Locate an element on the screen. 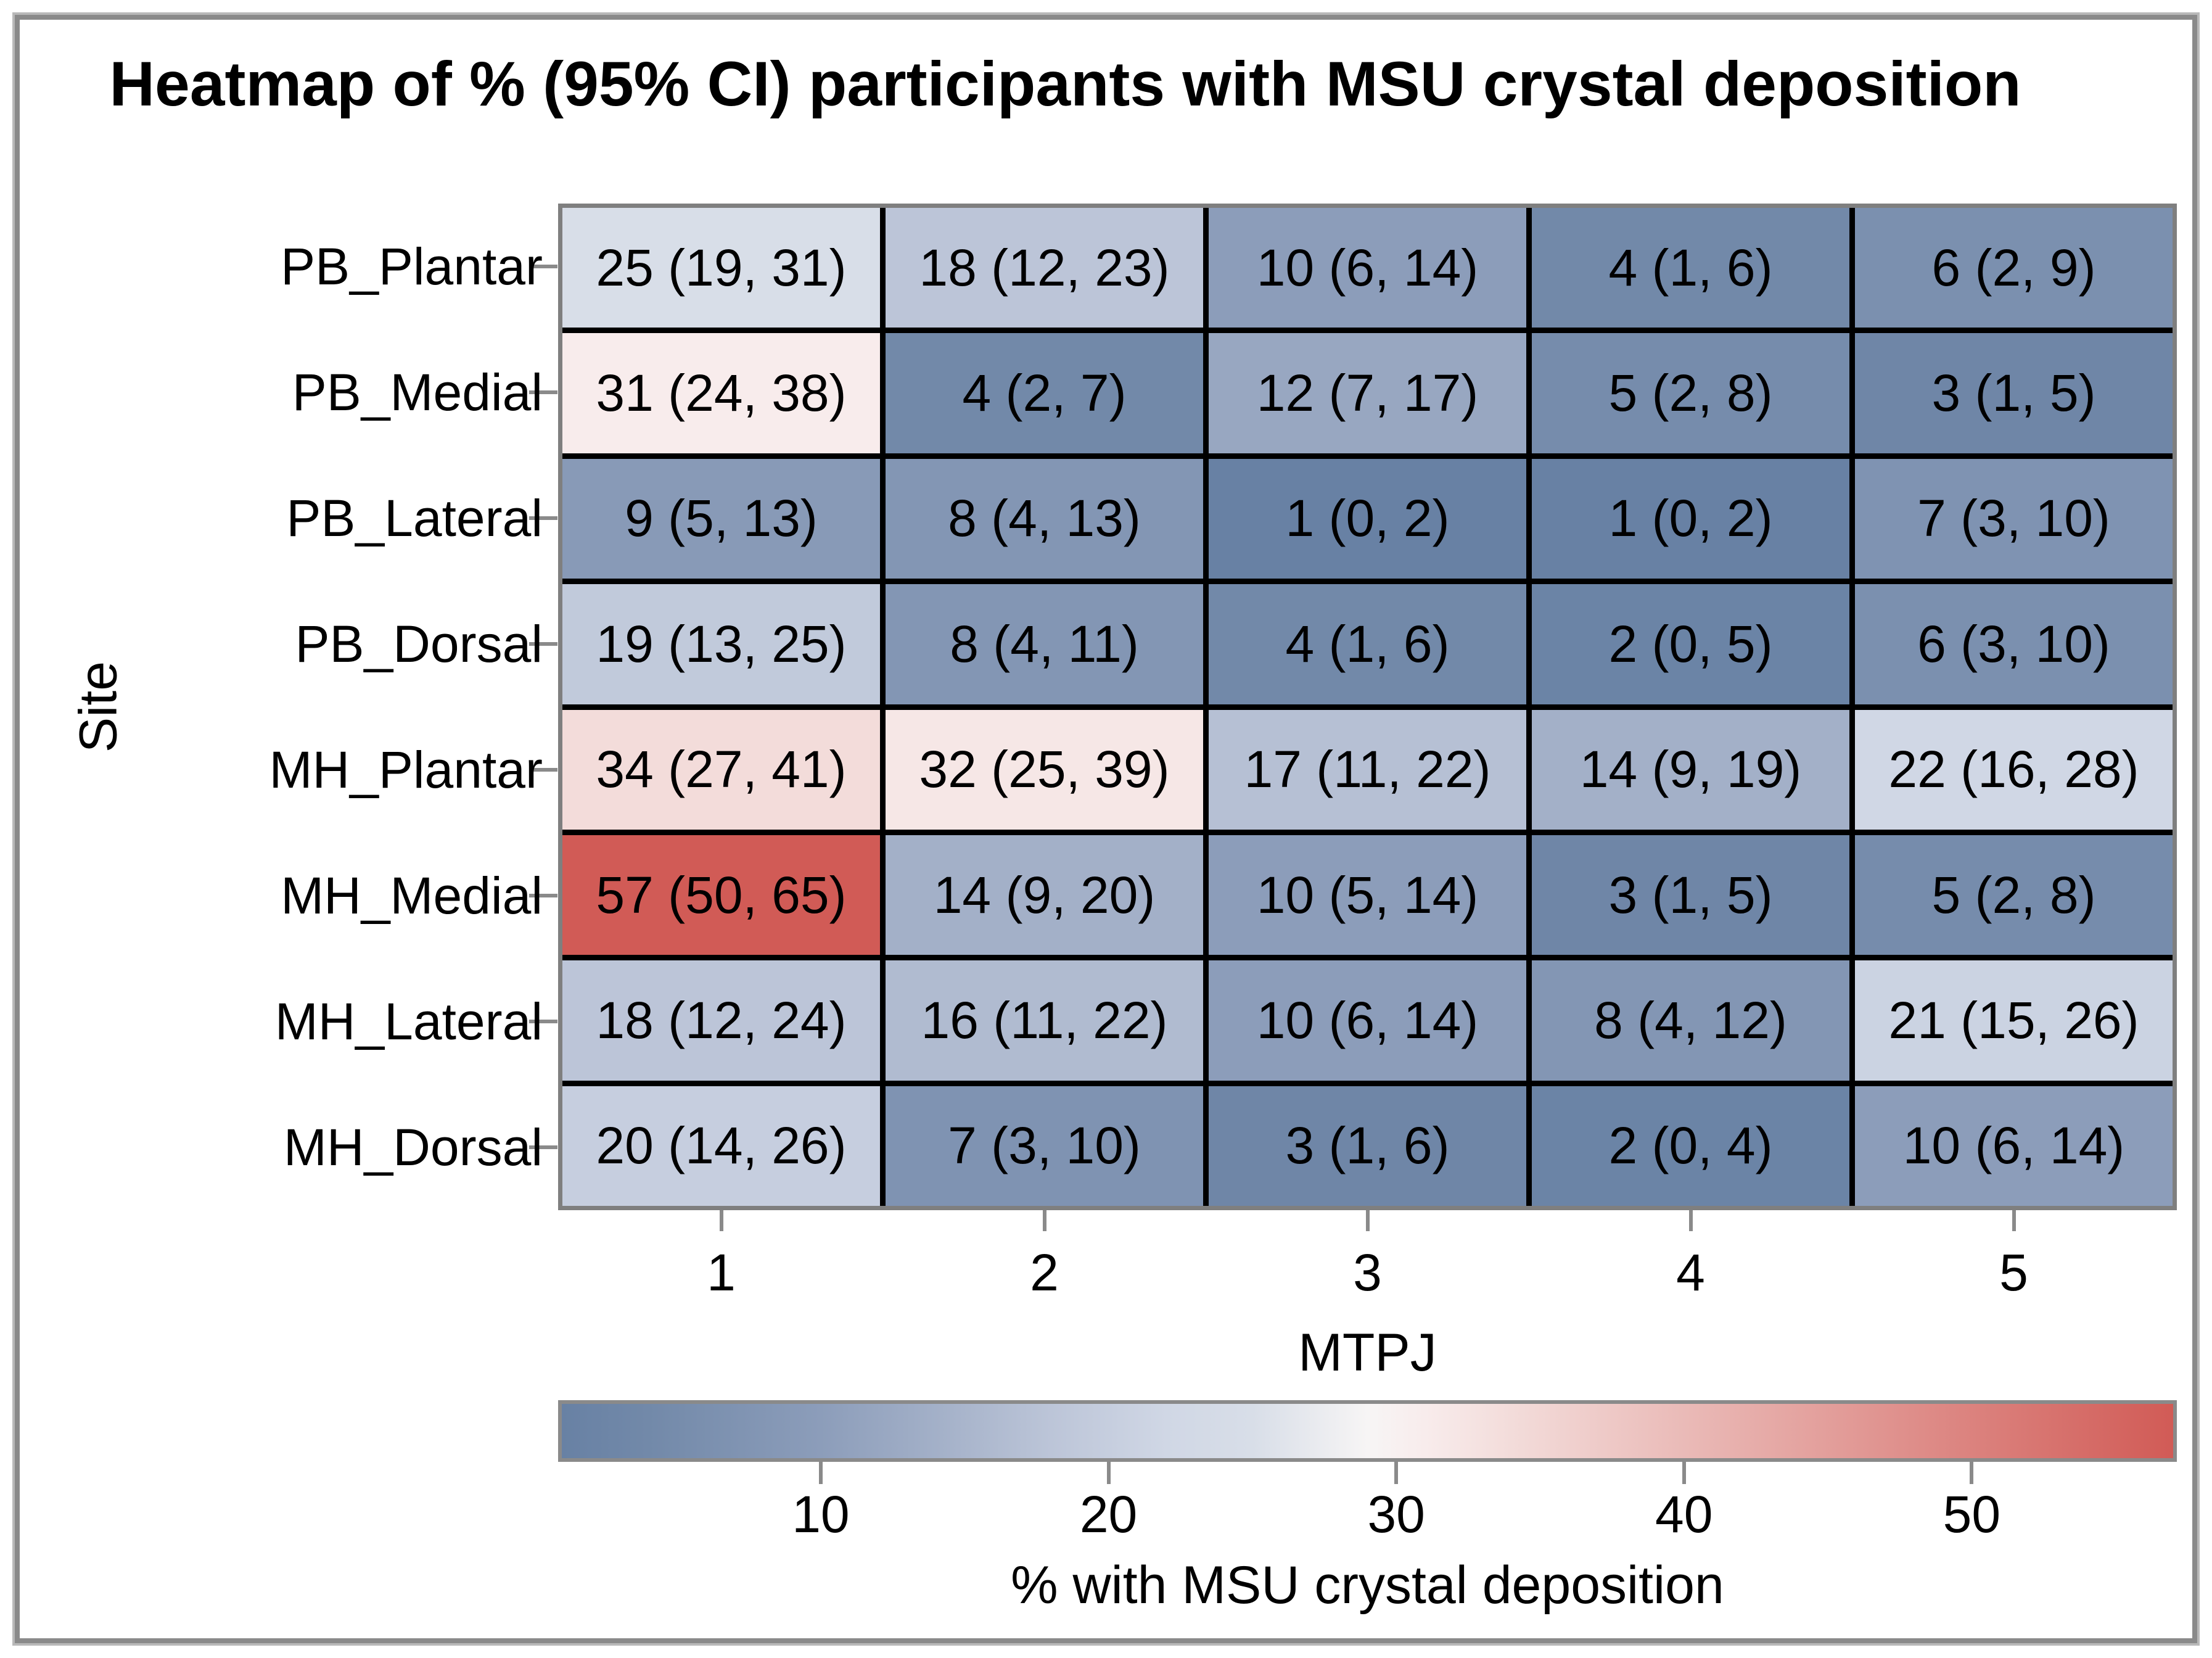 This screenshot has height=1658, width=2212. colorbar-title: % with MSU crystal deposition is located at coordinates (1367, 1585).